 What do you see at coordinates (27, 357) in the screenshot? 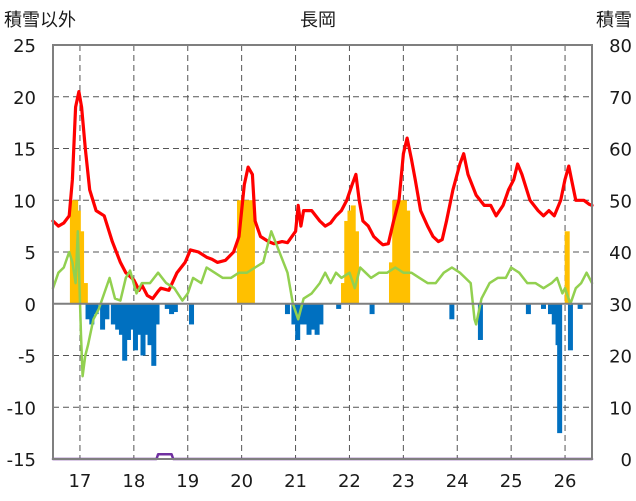
I see `y-left-tick-label: -5` at bounding box center [27, 357].